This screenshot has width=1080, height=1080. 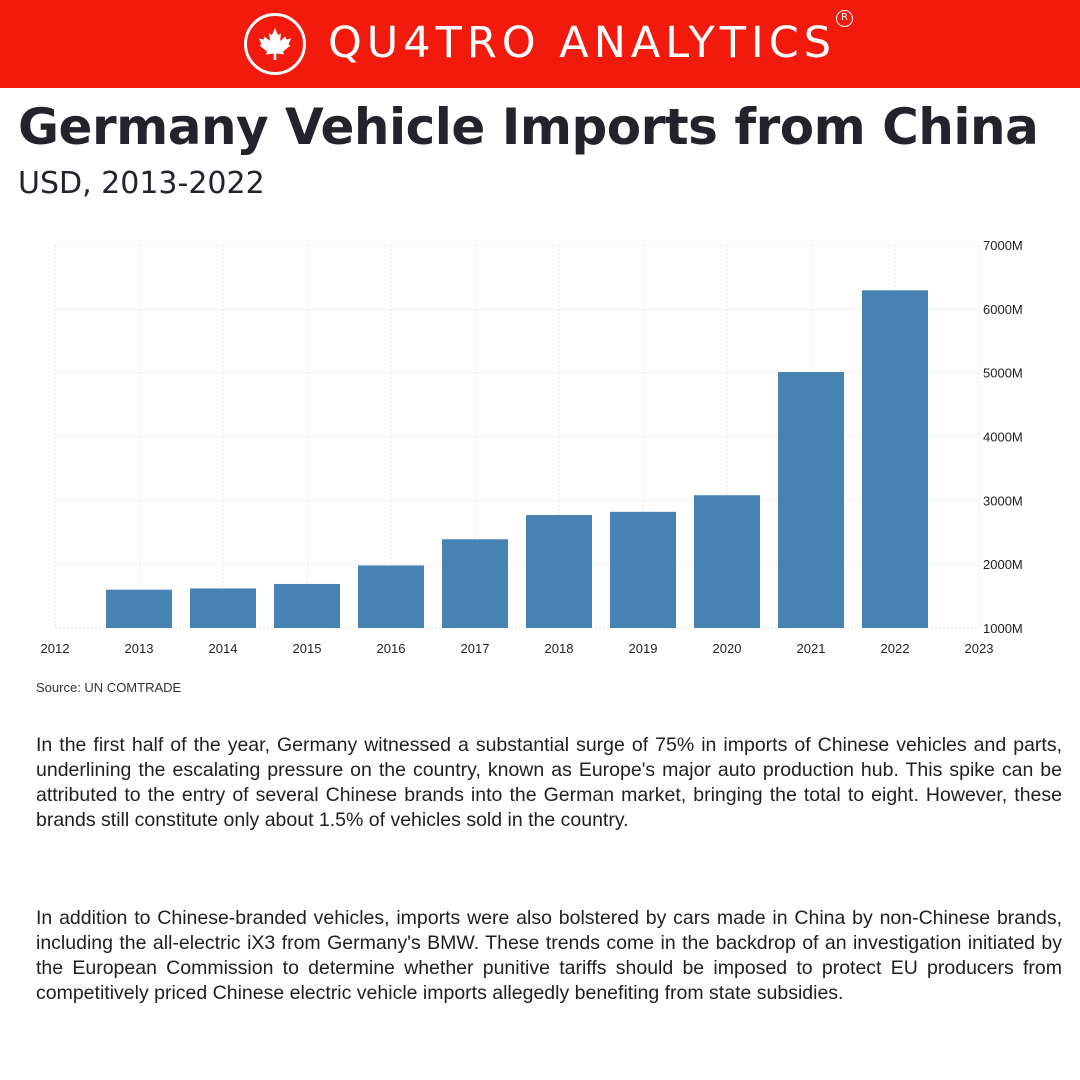 What do you see at coordinates (55, 648) in the screenshot?
I see `x-tick-label-2012: 2012` at bounding box center [55, 648].